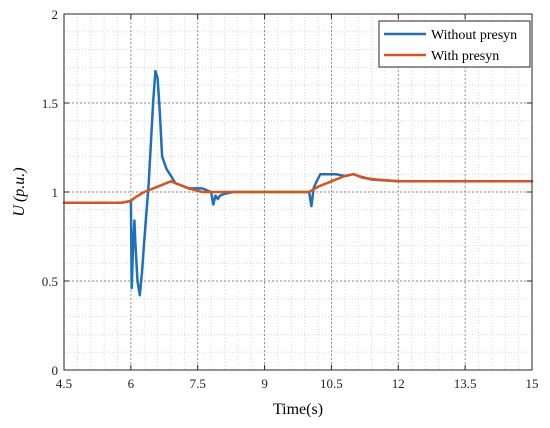 The height and width of the screenshot is (428, 550). Describe the element at coordinates (131, 383) in the screenshot. I see `x-tick-label: 6` at that location.